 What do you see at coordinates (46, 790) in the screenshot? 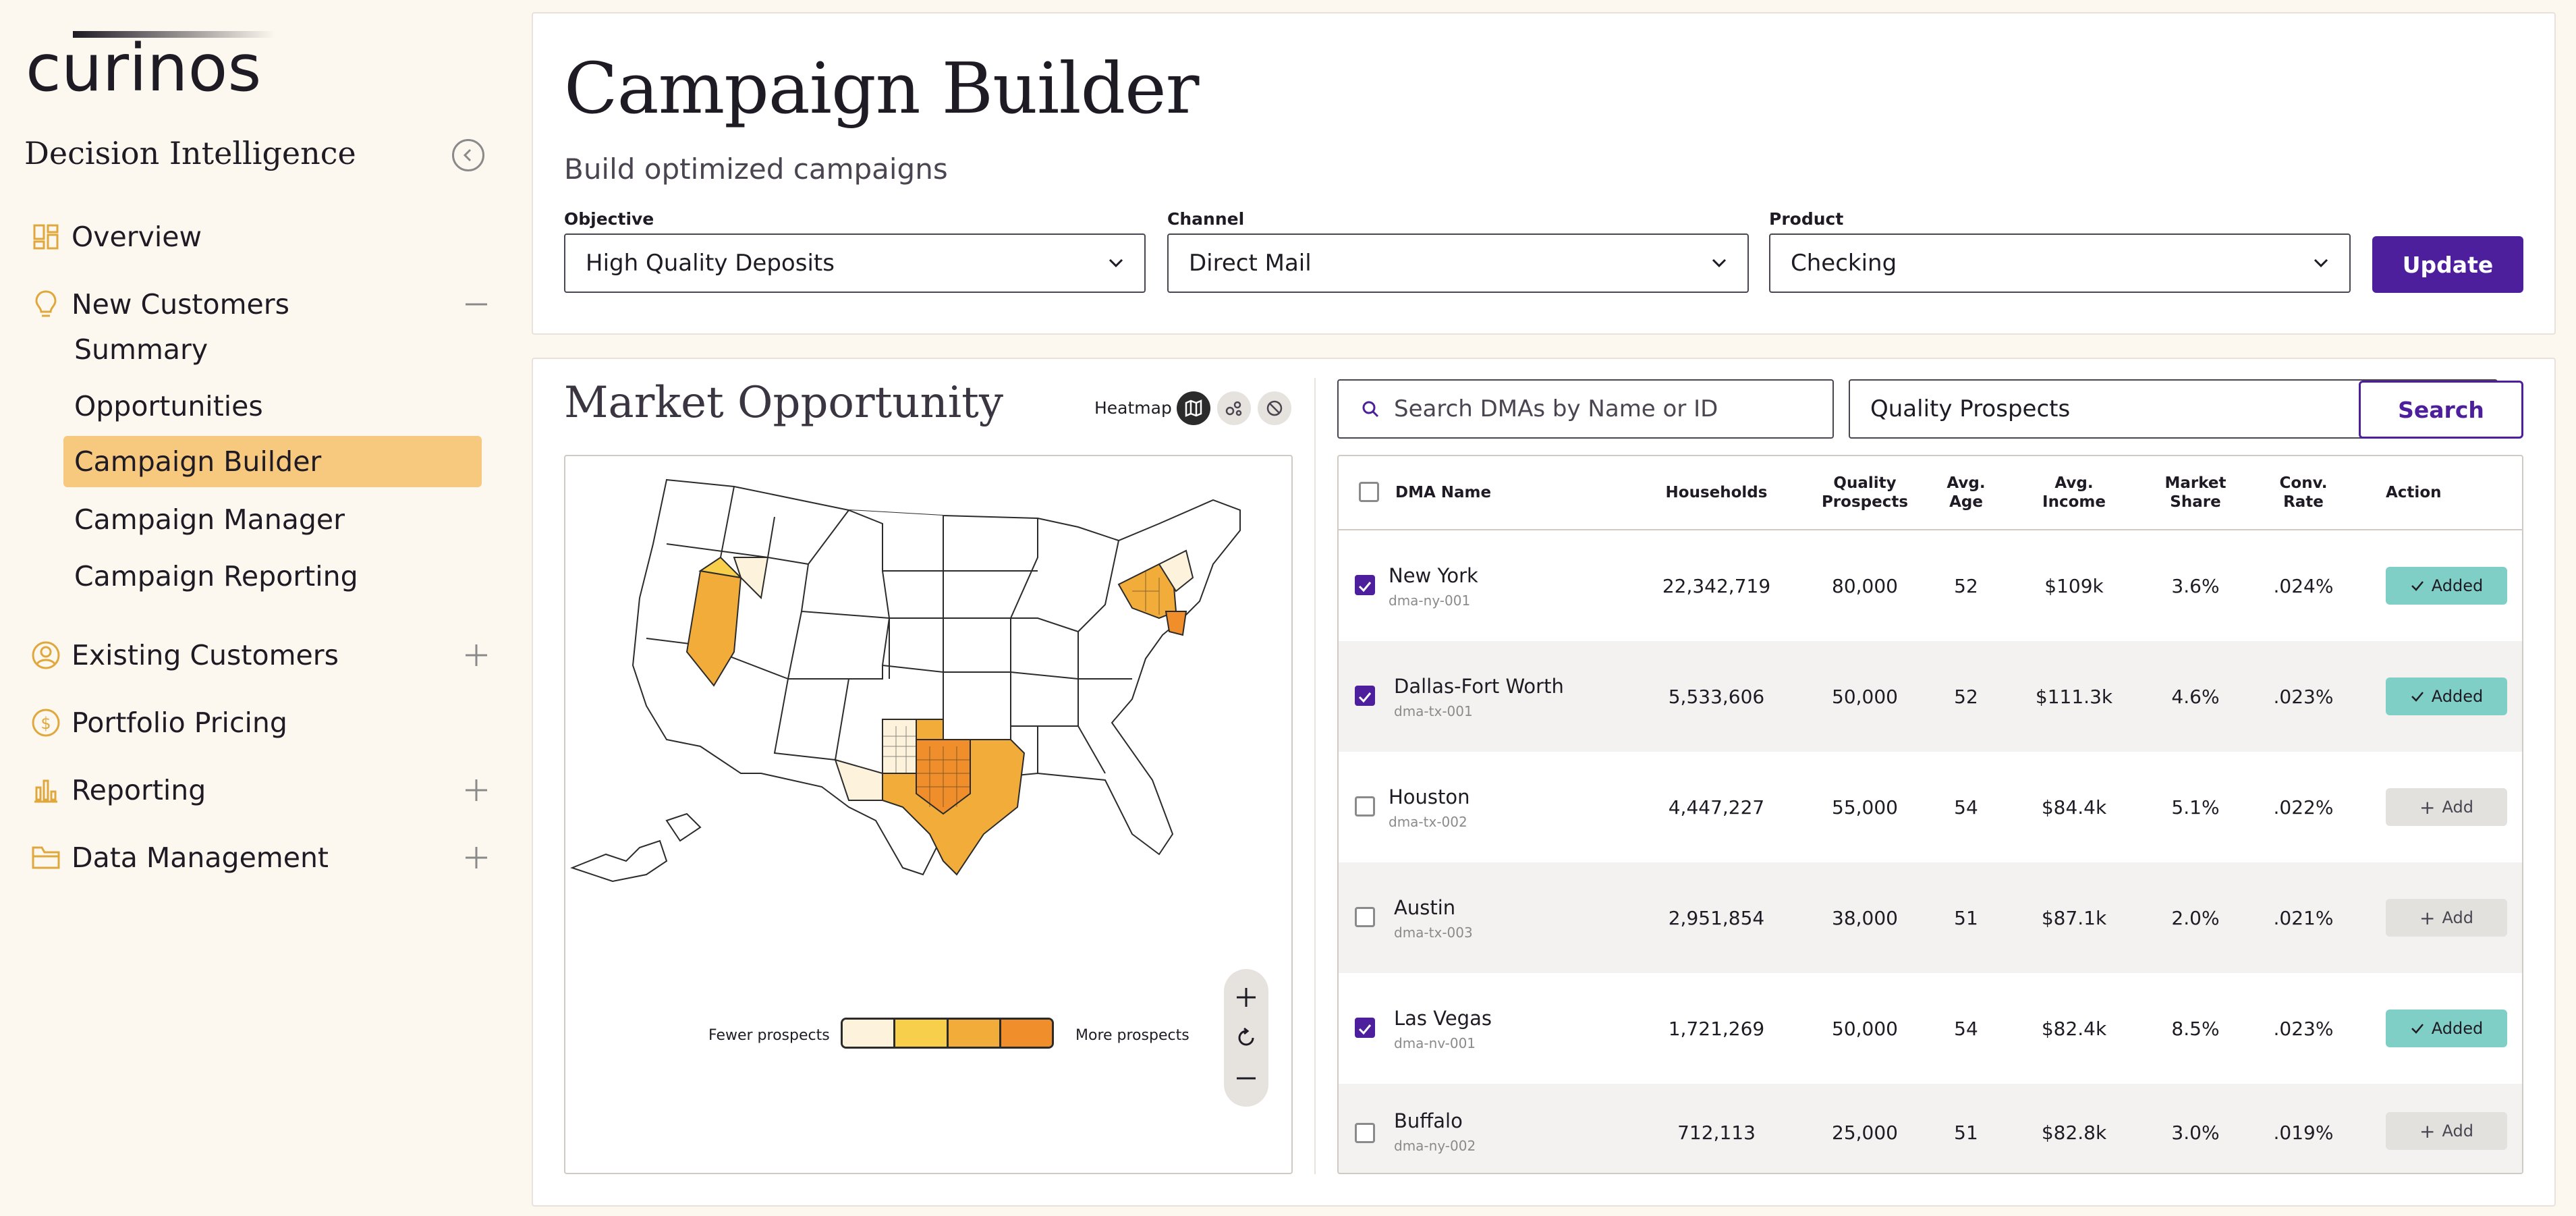
I see `bar-chart-icon` at bounding box center [46, 790].